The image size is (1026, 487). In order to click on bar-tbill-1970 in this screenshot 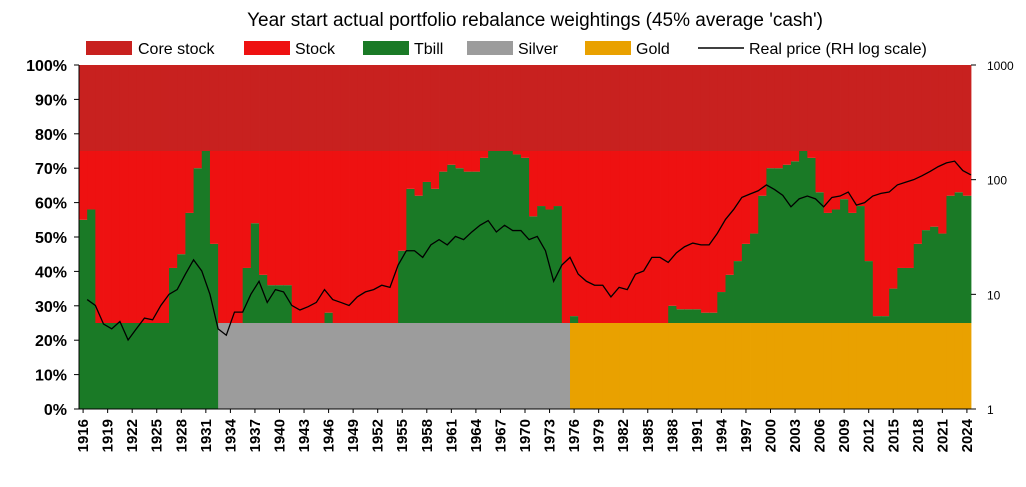, I will do `click(525, 240)`.